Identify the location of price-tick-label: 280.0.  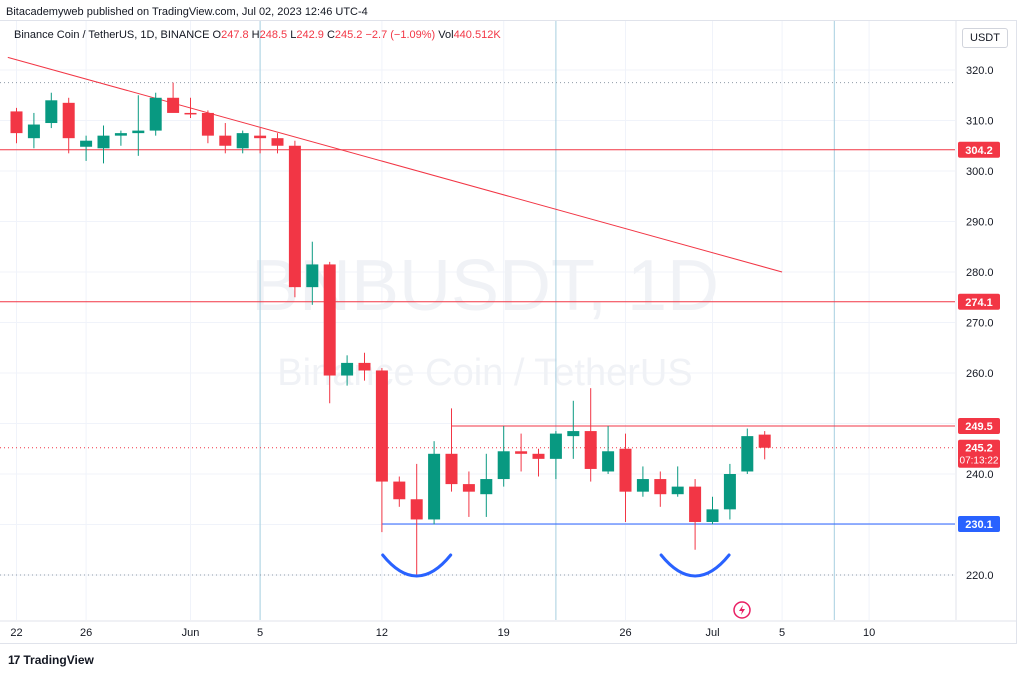
(980, 273).